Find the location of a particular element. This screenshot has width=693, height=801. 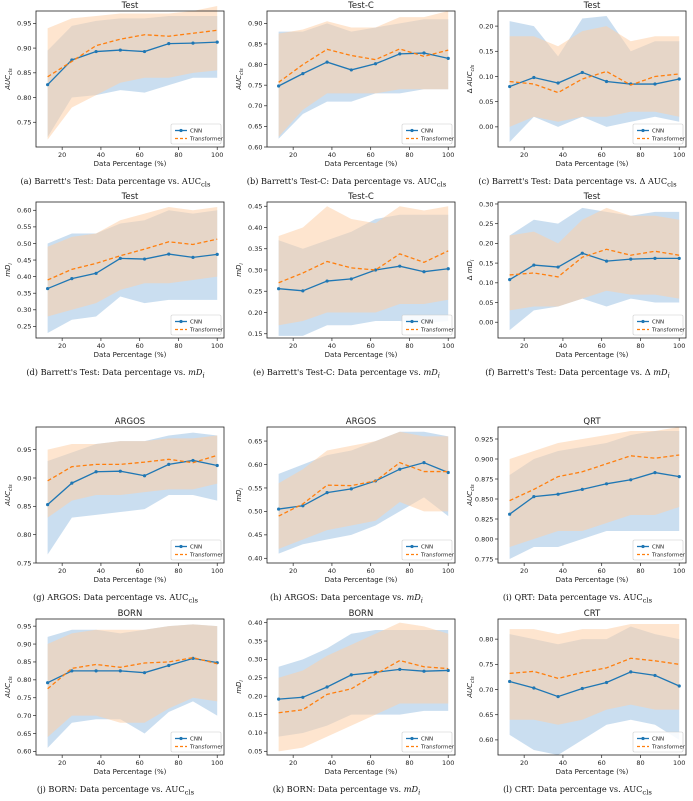

chart-title: ARGOS is located at coordinates (130, 422).